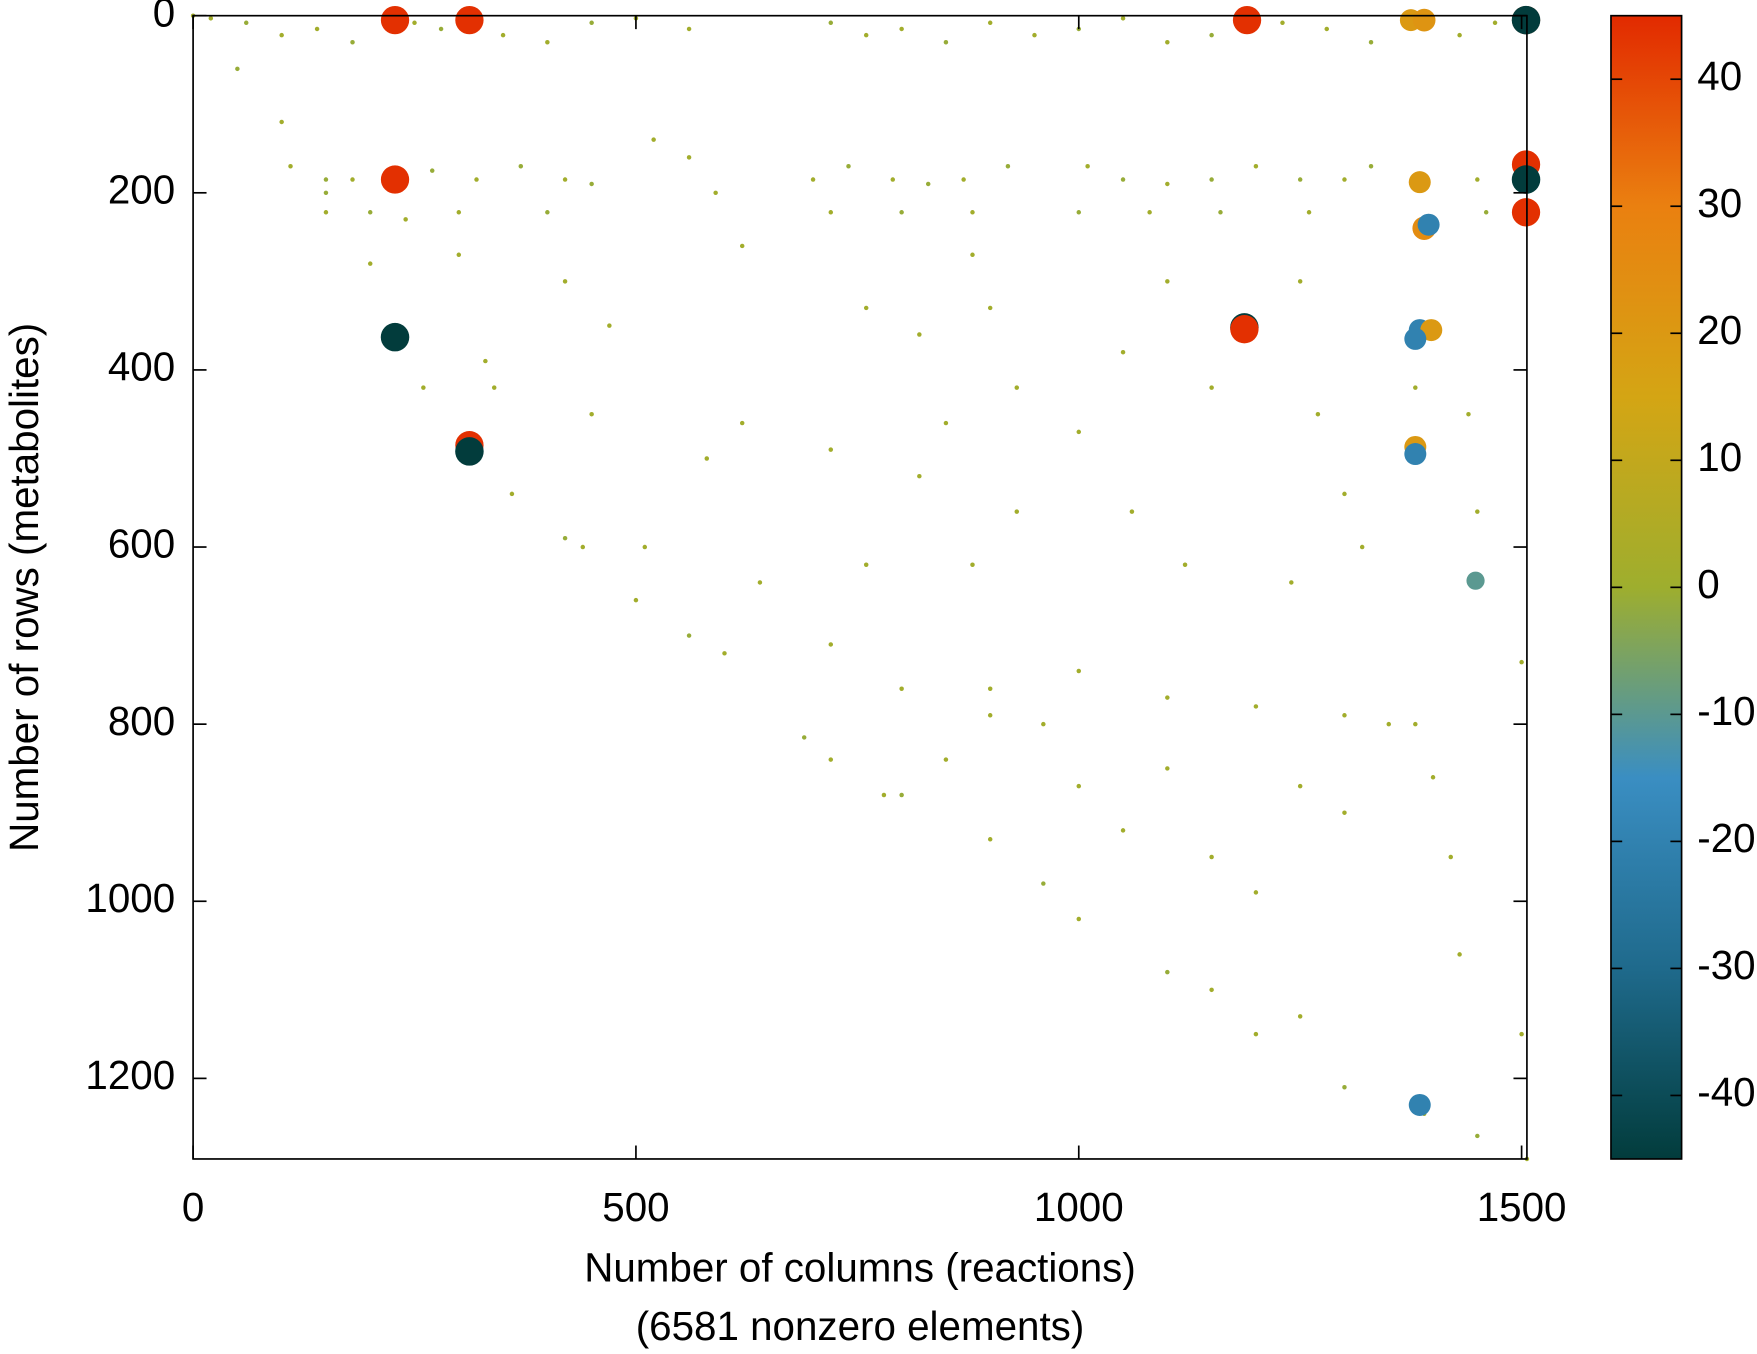 The height and width of the screenshot is (1354, 1757). I want to click on colorbar-tick-label: -40, so click(1726, 1092).